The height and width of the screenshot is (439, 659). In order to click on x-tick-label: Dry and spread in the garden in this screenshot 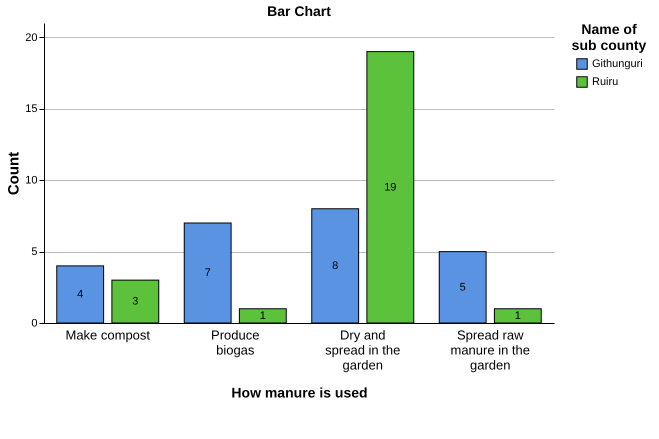, I will do `click(362, 350)`.